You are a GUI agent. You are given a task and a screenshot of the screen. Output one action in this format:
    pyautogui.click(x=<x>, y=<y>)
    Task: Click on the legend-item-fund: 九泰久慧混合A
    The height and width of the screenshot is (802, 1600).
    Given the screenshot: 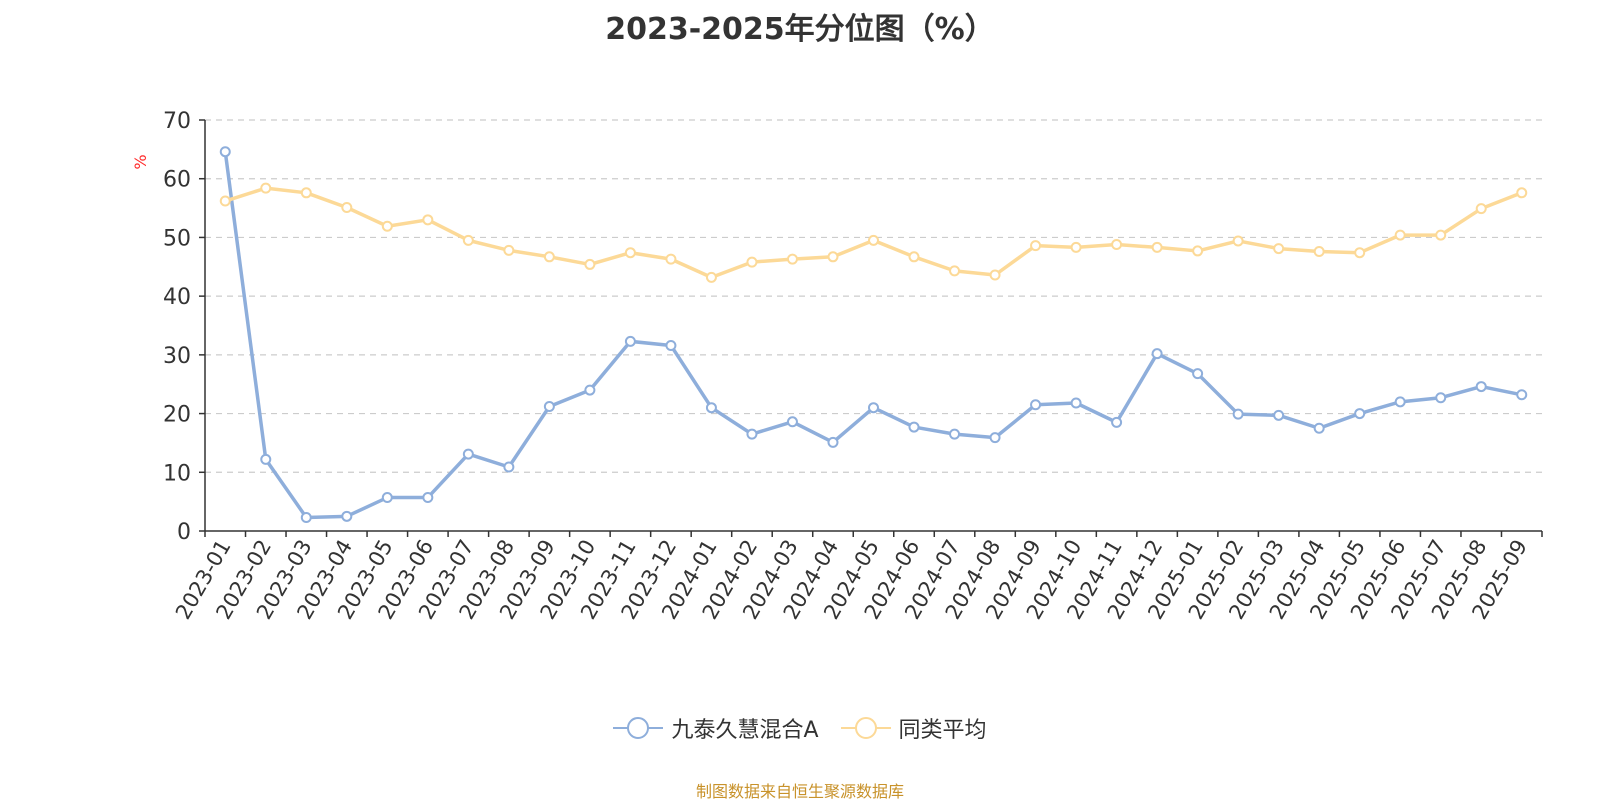 What is the action you would take?
    pyautogui.click(x=716, y=728)
    